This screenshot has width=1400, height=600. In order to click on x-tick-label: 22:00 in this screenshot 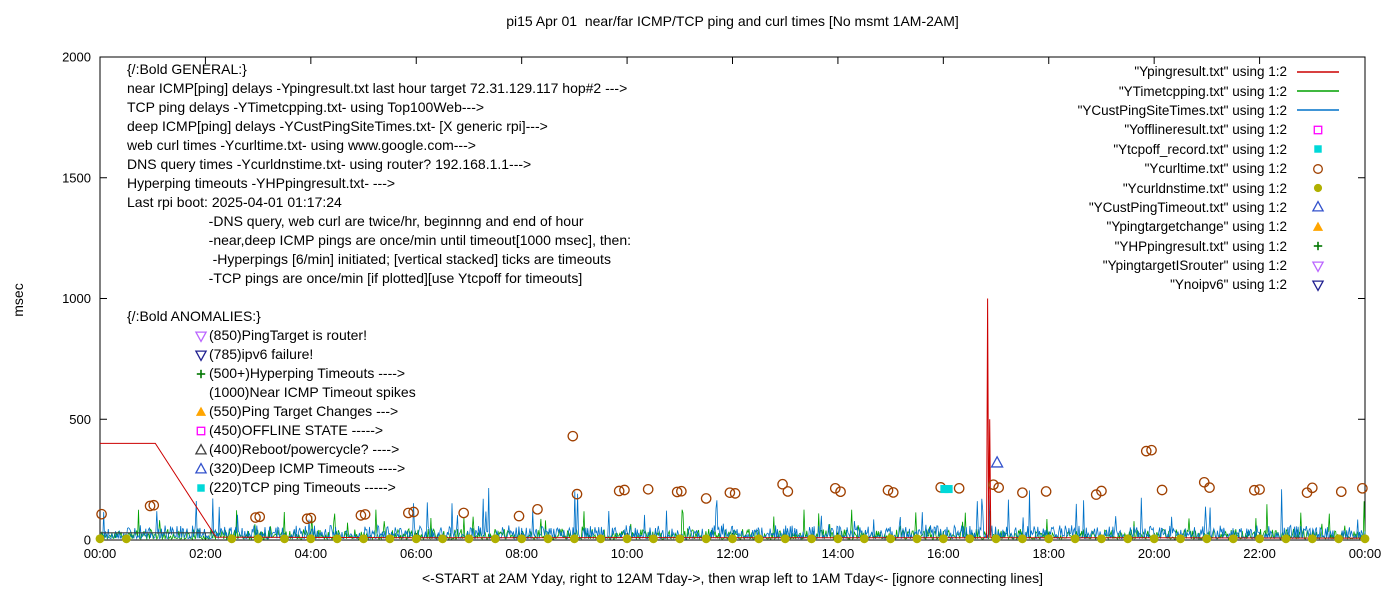, I will do `click(1259, 553)`.